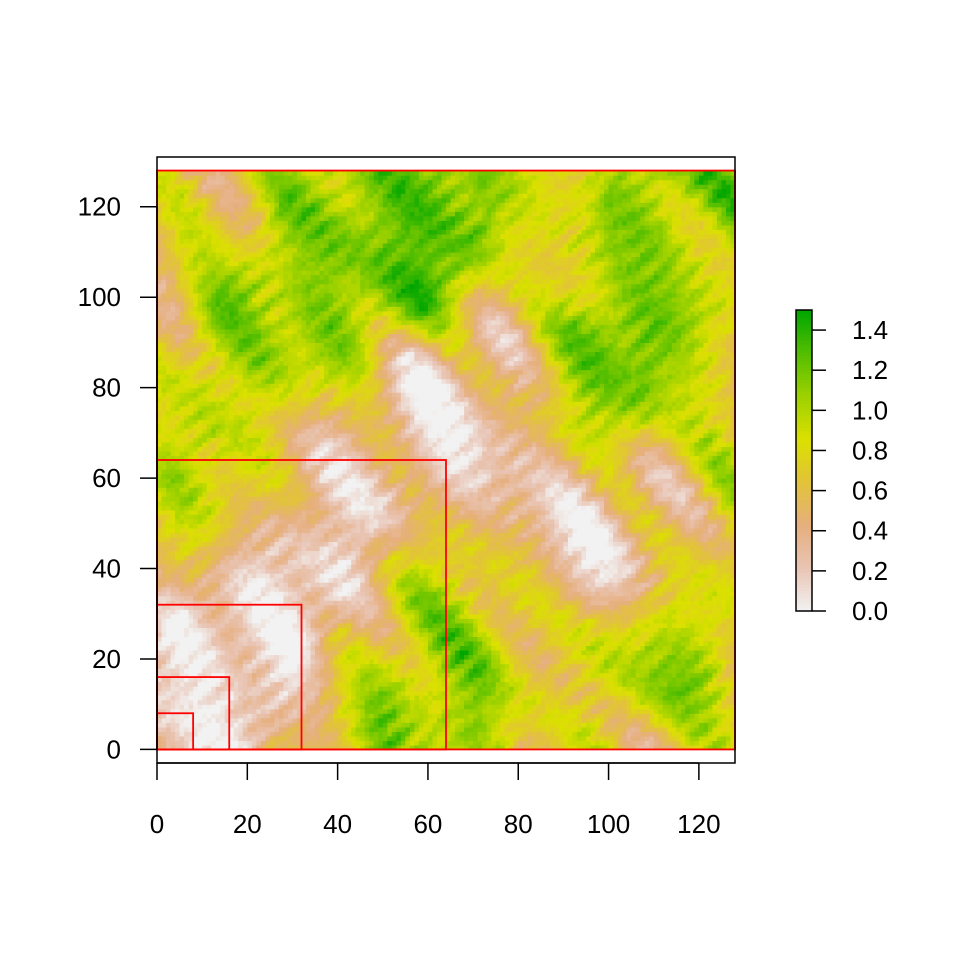 This screenshot has height=960, width=960. Describe the element at coordinates (608, 824) in the screenshot. I see `x-tick-label: 100` at that location.